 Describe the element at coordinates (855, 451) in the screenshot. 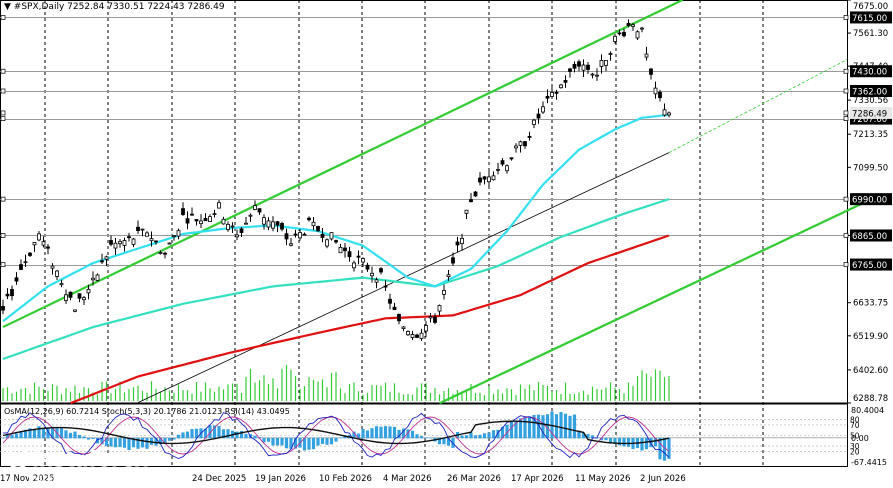

I see `stoch-level-label-4: 20` at that location.